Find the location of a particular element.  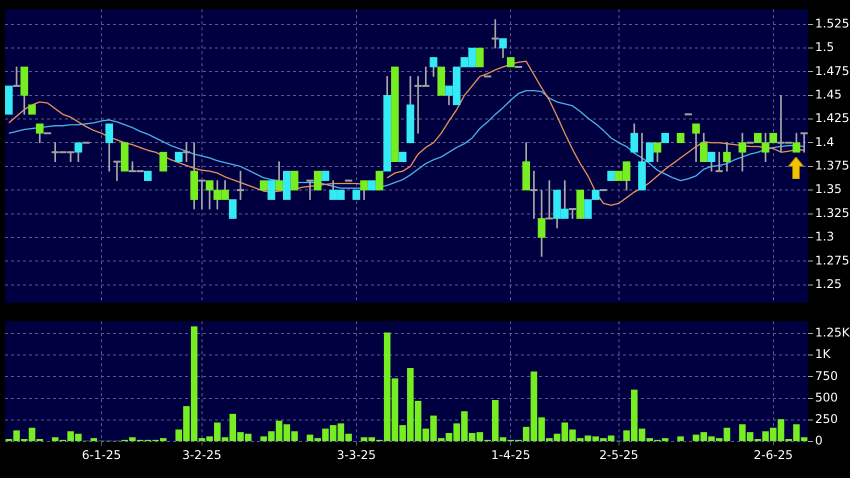

y-tick-label: 1.375 is located at coordinates (832, 165).